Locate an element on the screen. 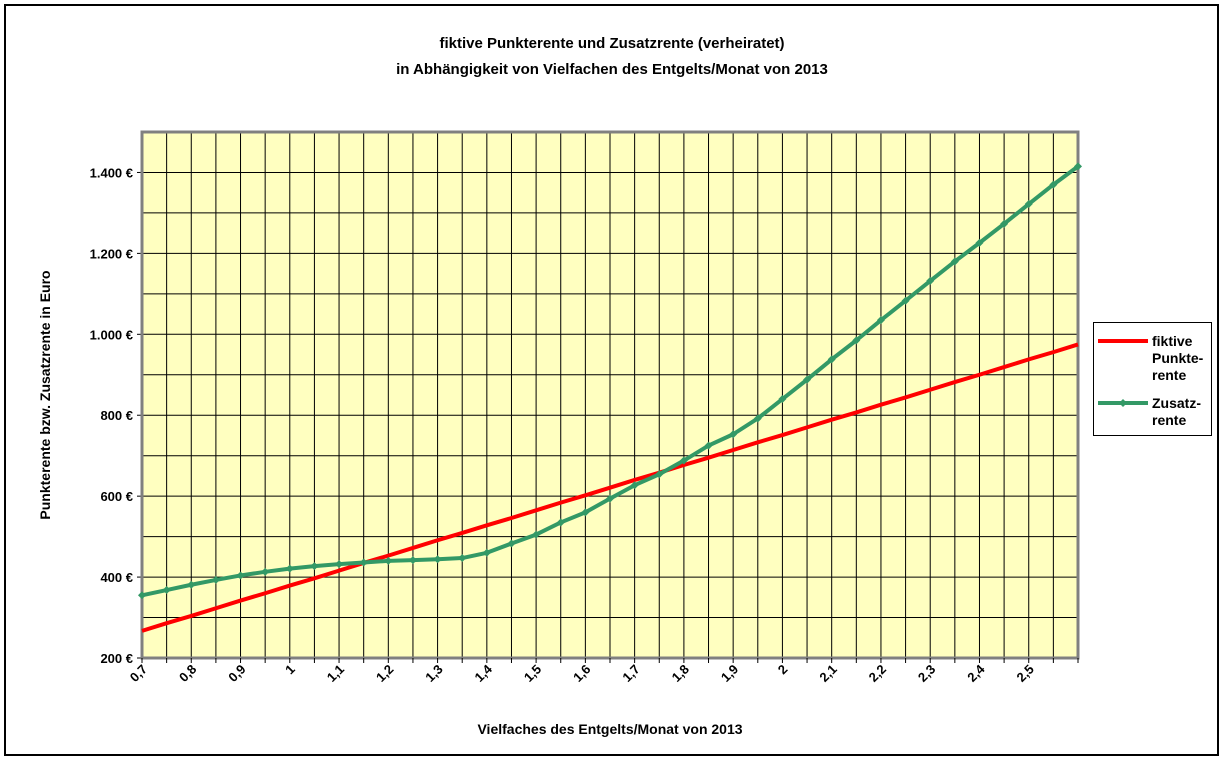 This screenshot has height=761, width=1224. legend: fiktive Punkte- rente Zusatz- rente is located at coordinates (1152, 379).